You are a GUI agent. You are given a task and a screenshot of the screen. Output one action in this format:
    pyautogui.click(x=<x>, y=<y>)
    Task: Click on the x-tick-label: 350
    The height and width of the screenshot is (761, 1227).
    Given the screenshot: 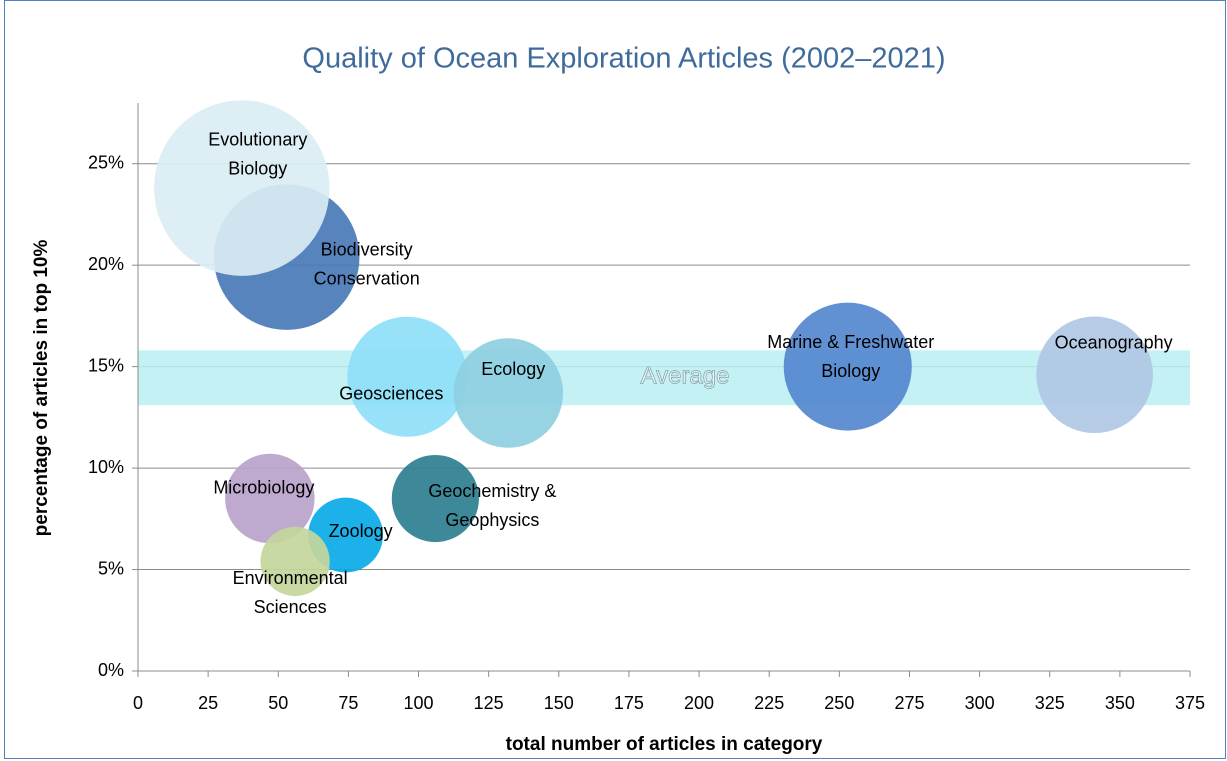 What is the action you would take?
    pyautogui.click(x=1120, y=703)
    